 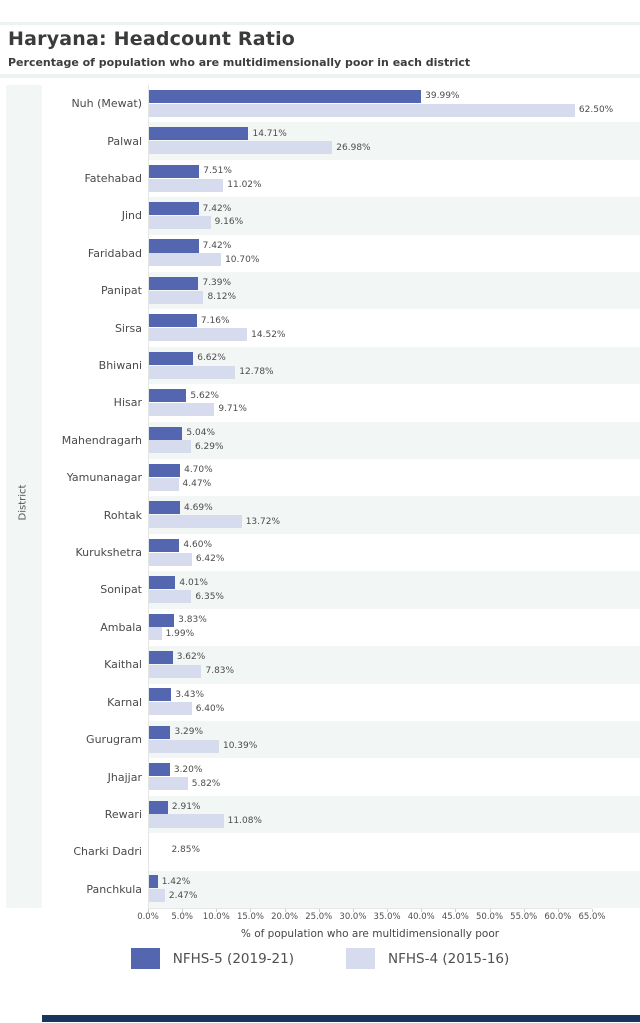 I want to click on bars-area: 2.91% 11.08%, so click(x=370, y=814).